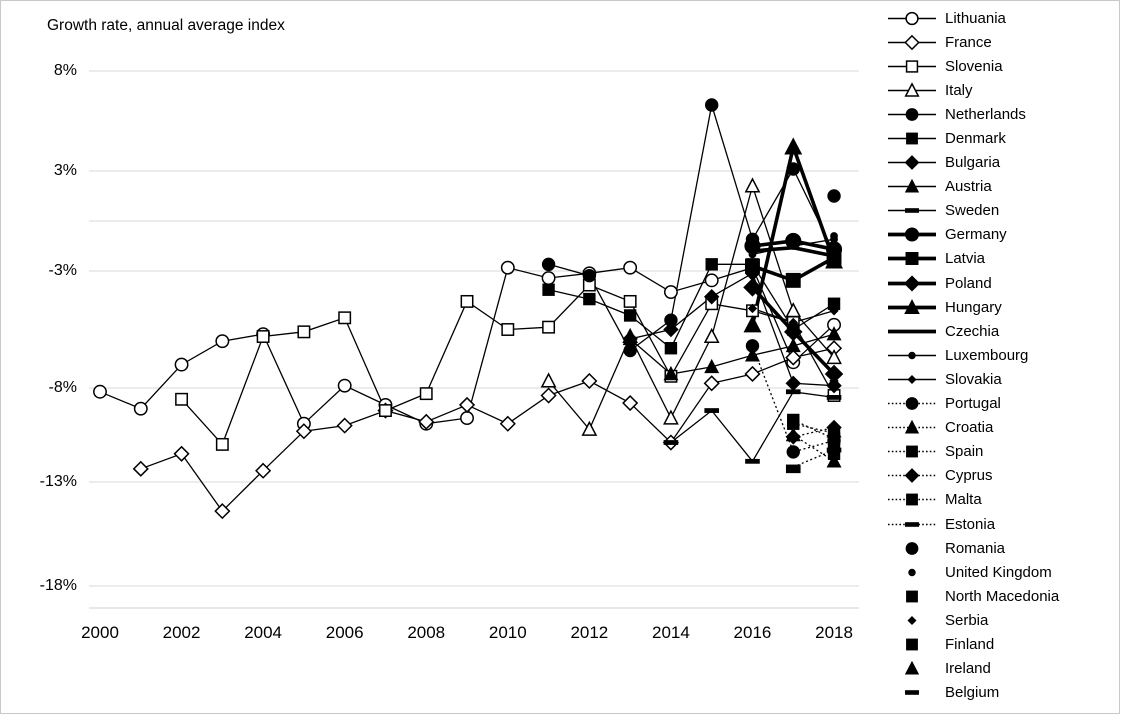 The image size is (1122, 716). Describe the element at coordinates (166, 25) in the screenshot. I see `chart-title: Growth rate, annual average index` at that location.